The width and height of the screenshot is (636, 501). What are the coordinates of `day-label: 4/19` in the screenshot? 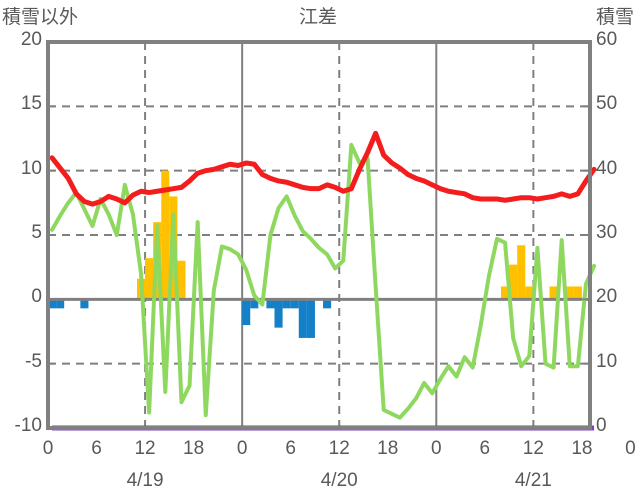 It's located at (145, 480).